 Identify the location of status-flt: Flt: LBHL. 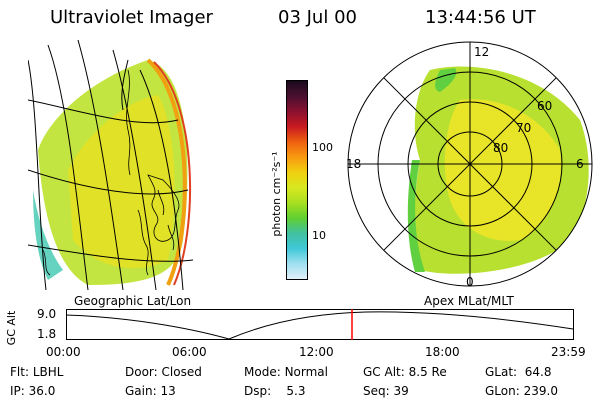
(37, 372).